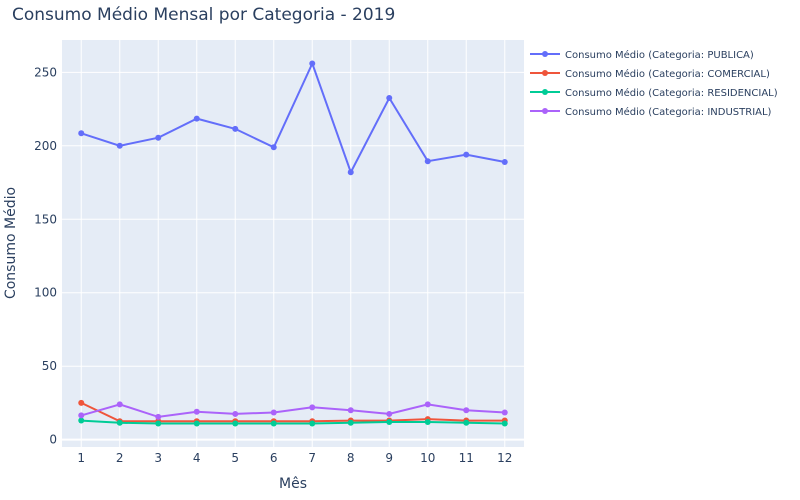 The image size is (800, 500). What do you see at coordinates (274, 458) in the screenshot?
I see `x-tick-label: 6` at bounding box center [274, 458].